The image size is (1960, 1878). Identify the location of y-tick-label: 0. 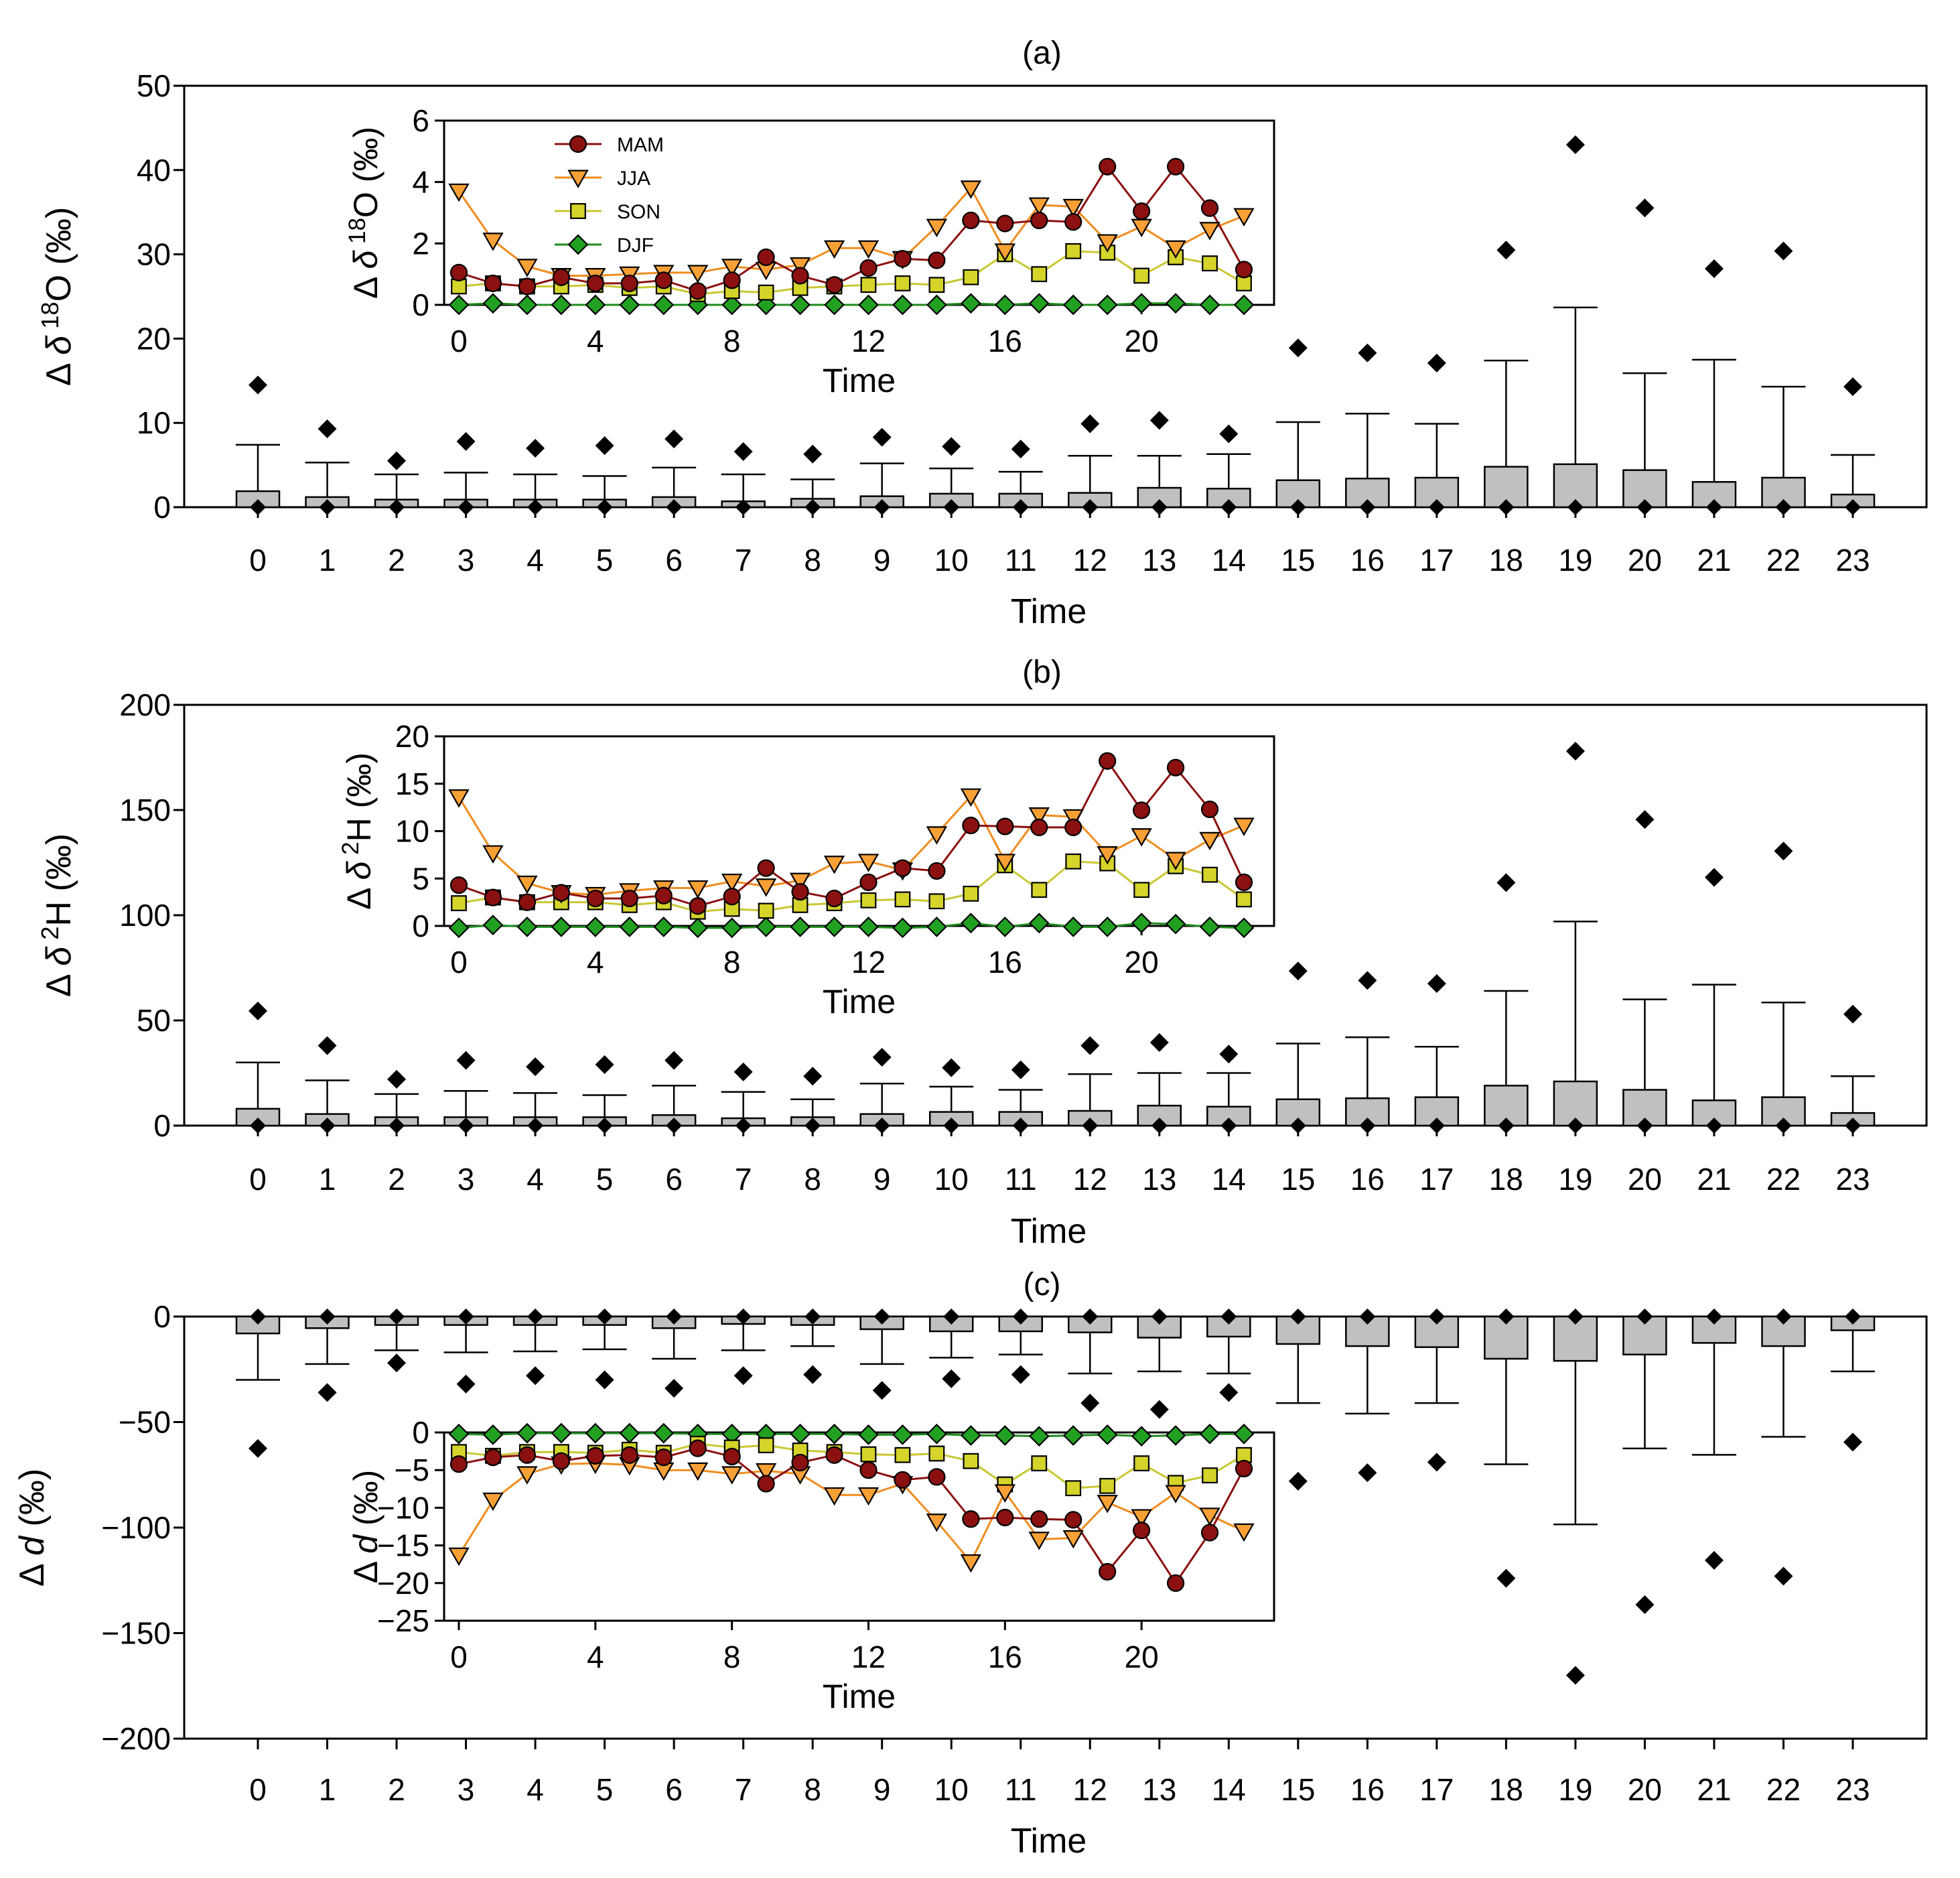
(162, 1317).